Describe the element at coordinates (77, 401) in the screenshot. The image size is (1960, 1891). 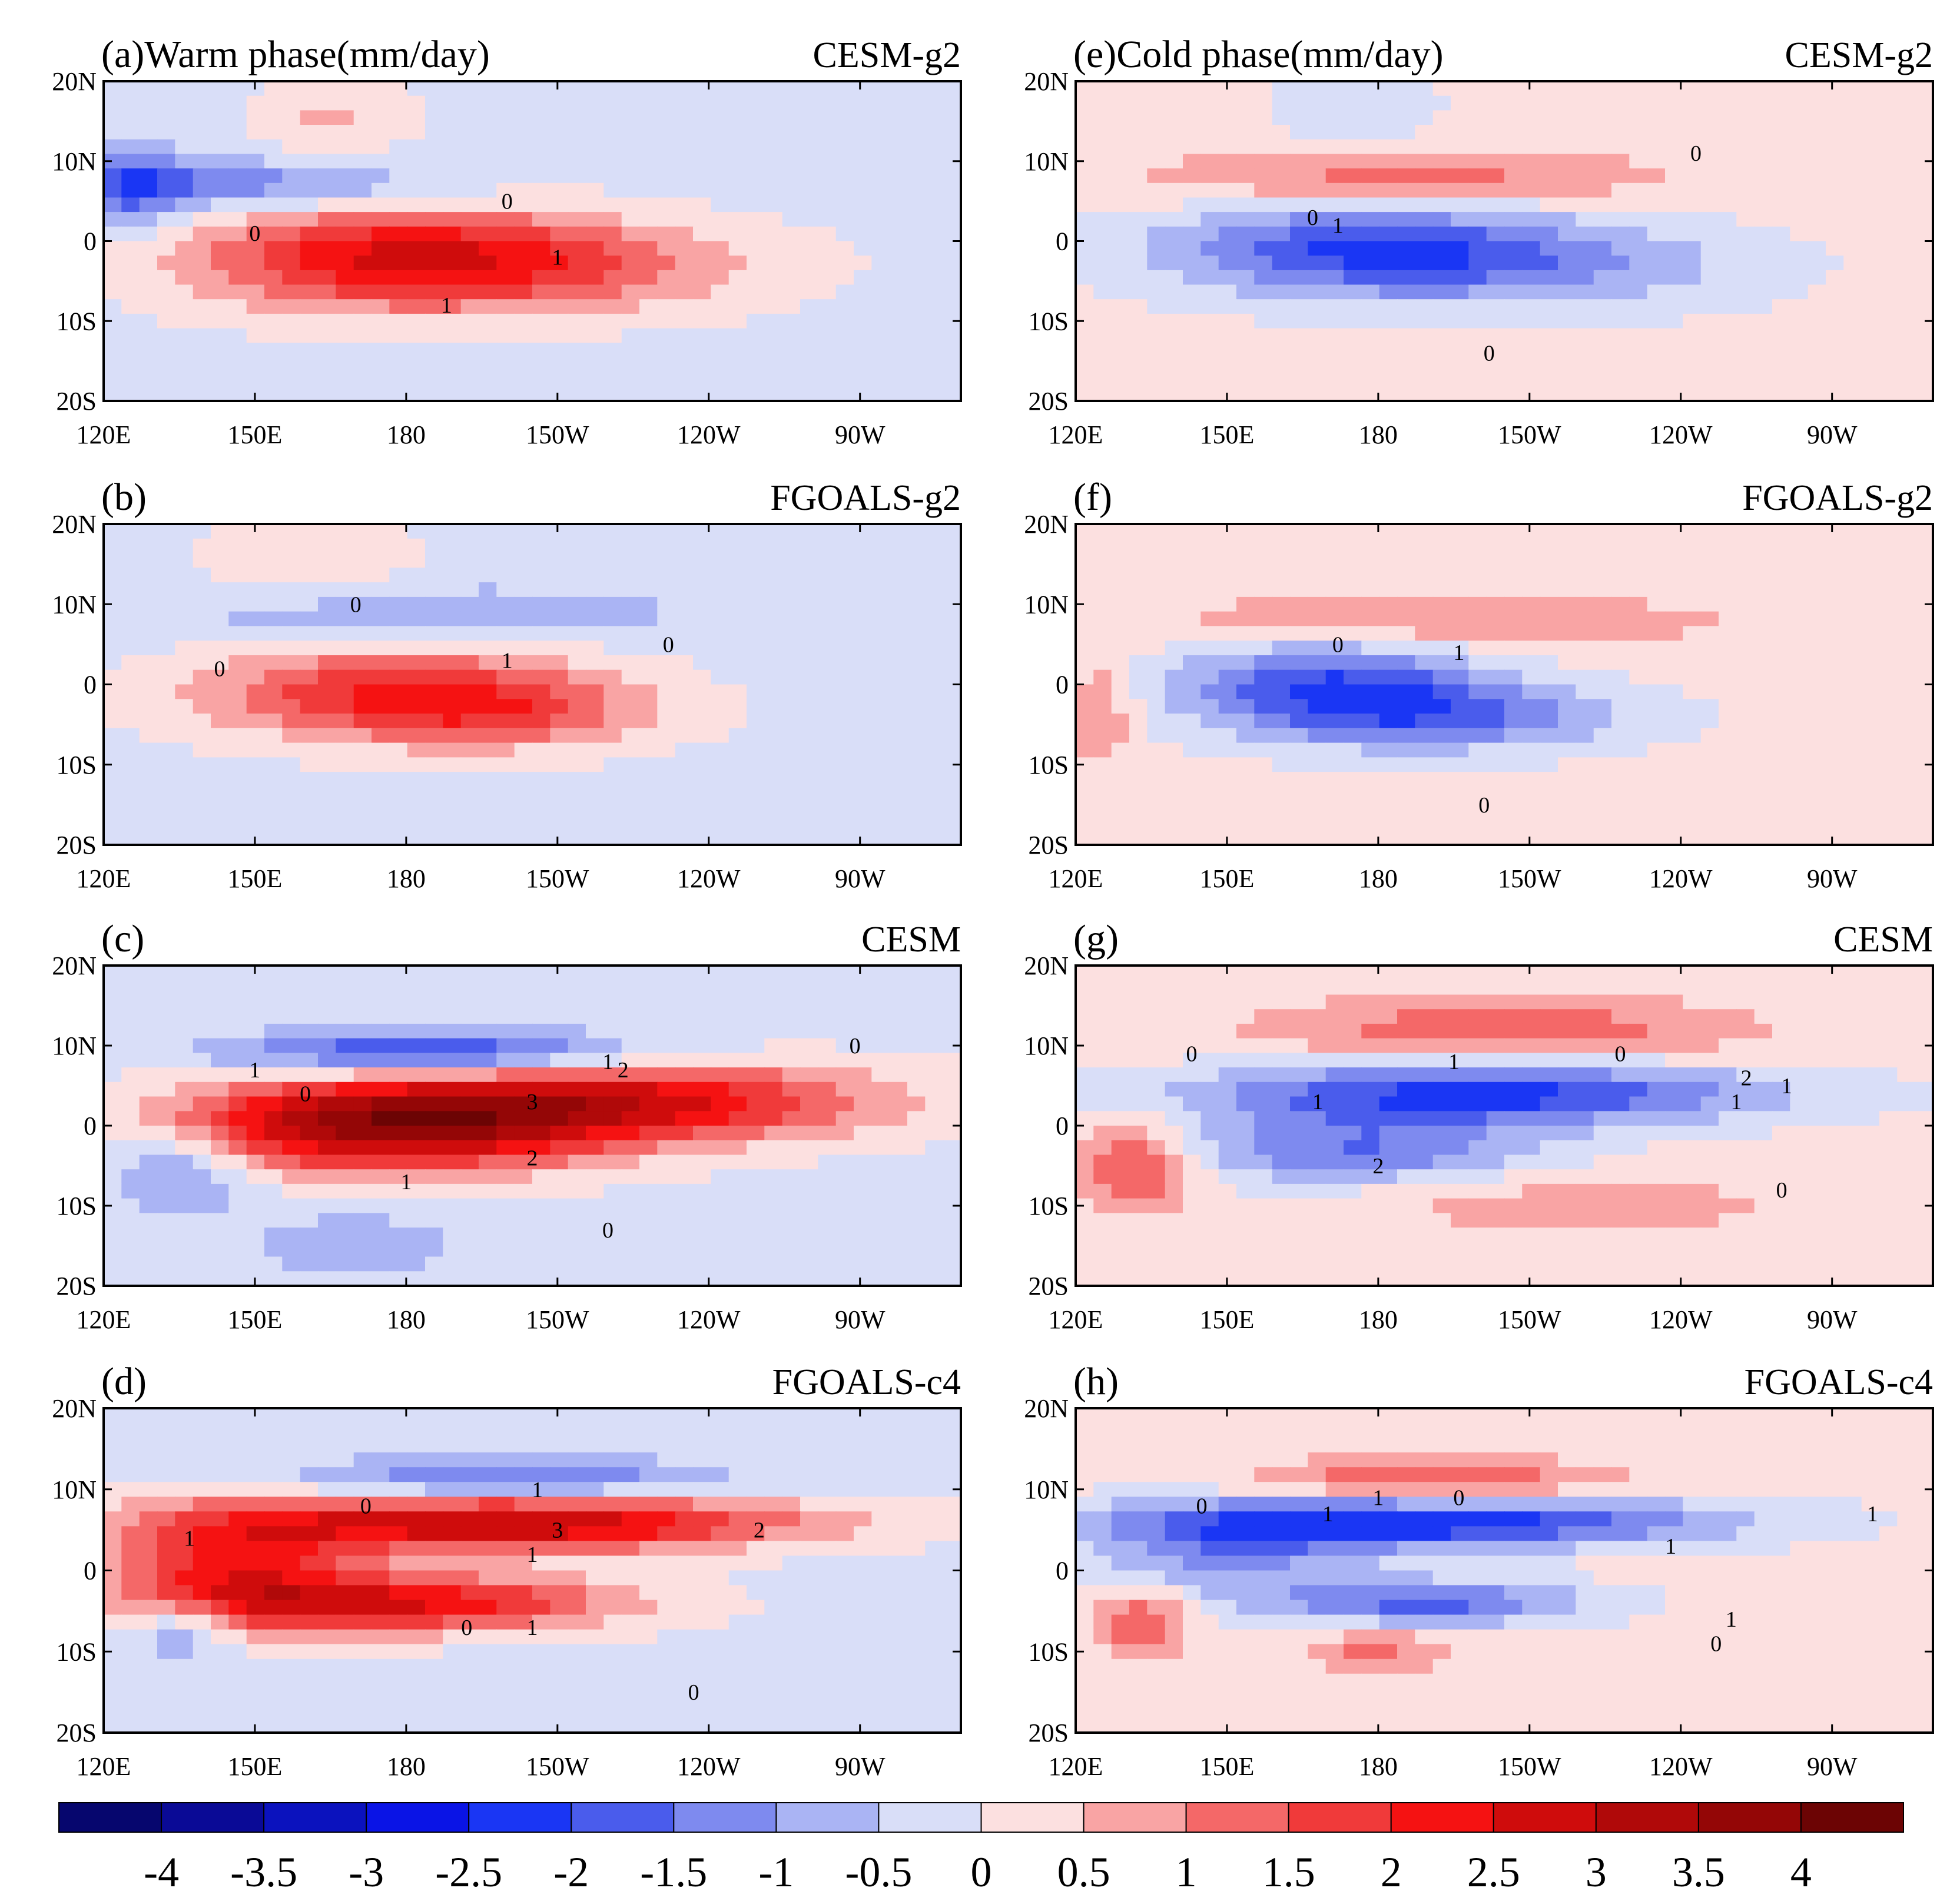
I see `y-tick-label: 20S` at that location.